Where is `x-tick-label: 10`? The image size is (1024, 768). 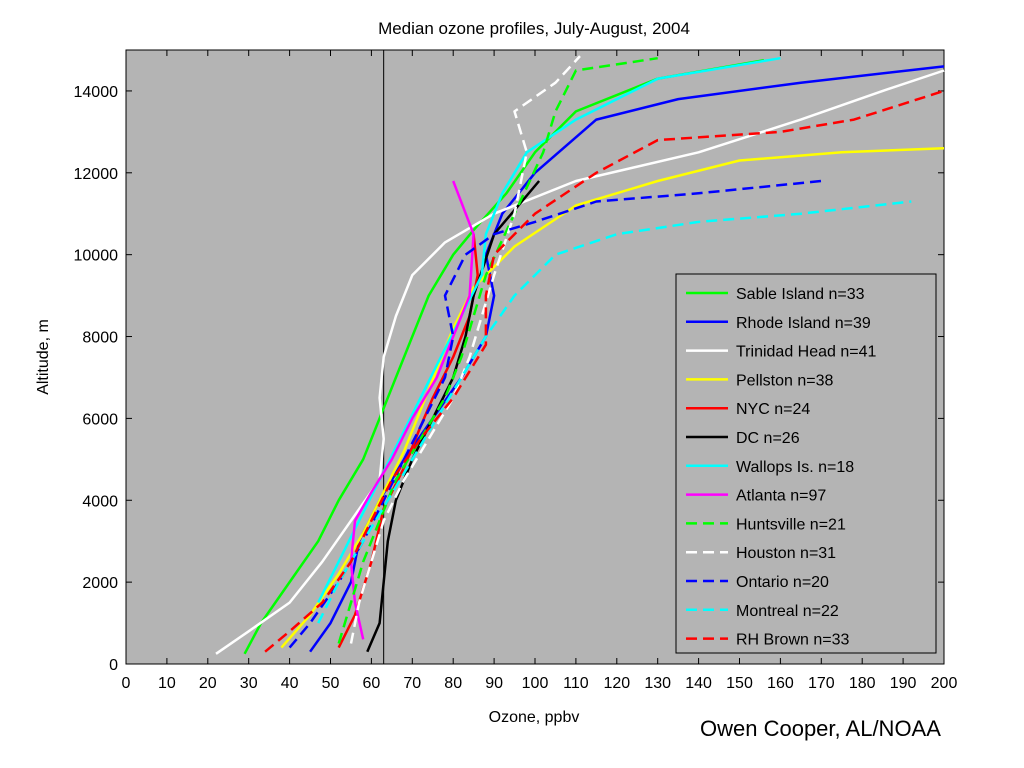 x-tick-label: 10 is located at coordinates (167, 683).